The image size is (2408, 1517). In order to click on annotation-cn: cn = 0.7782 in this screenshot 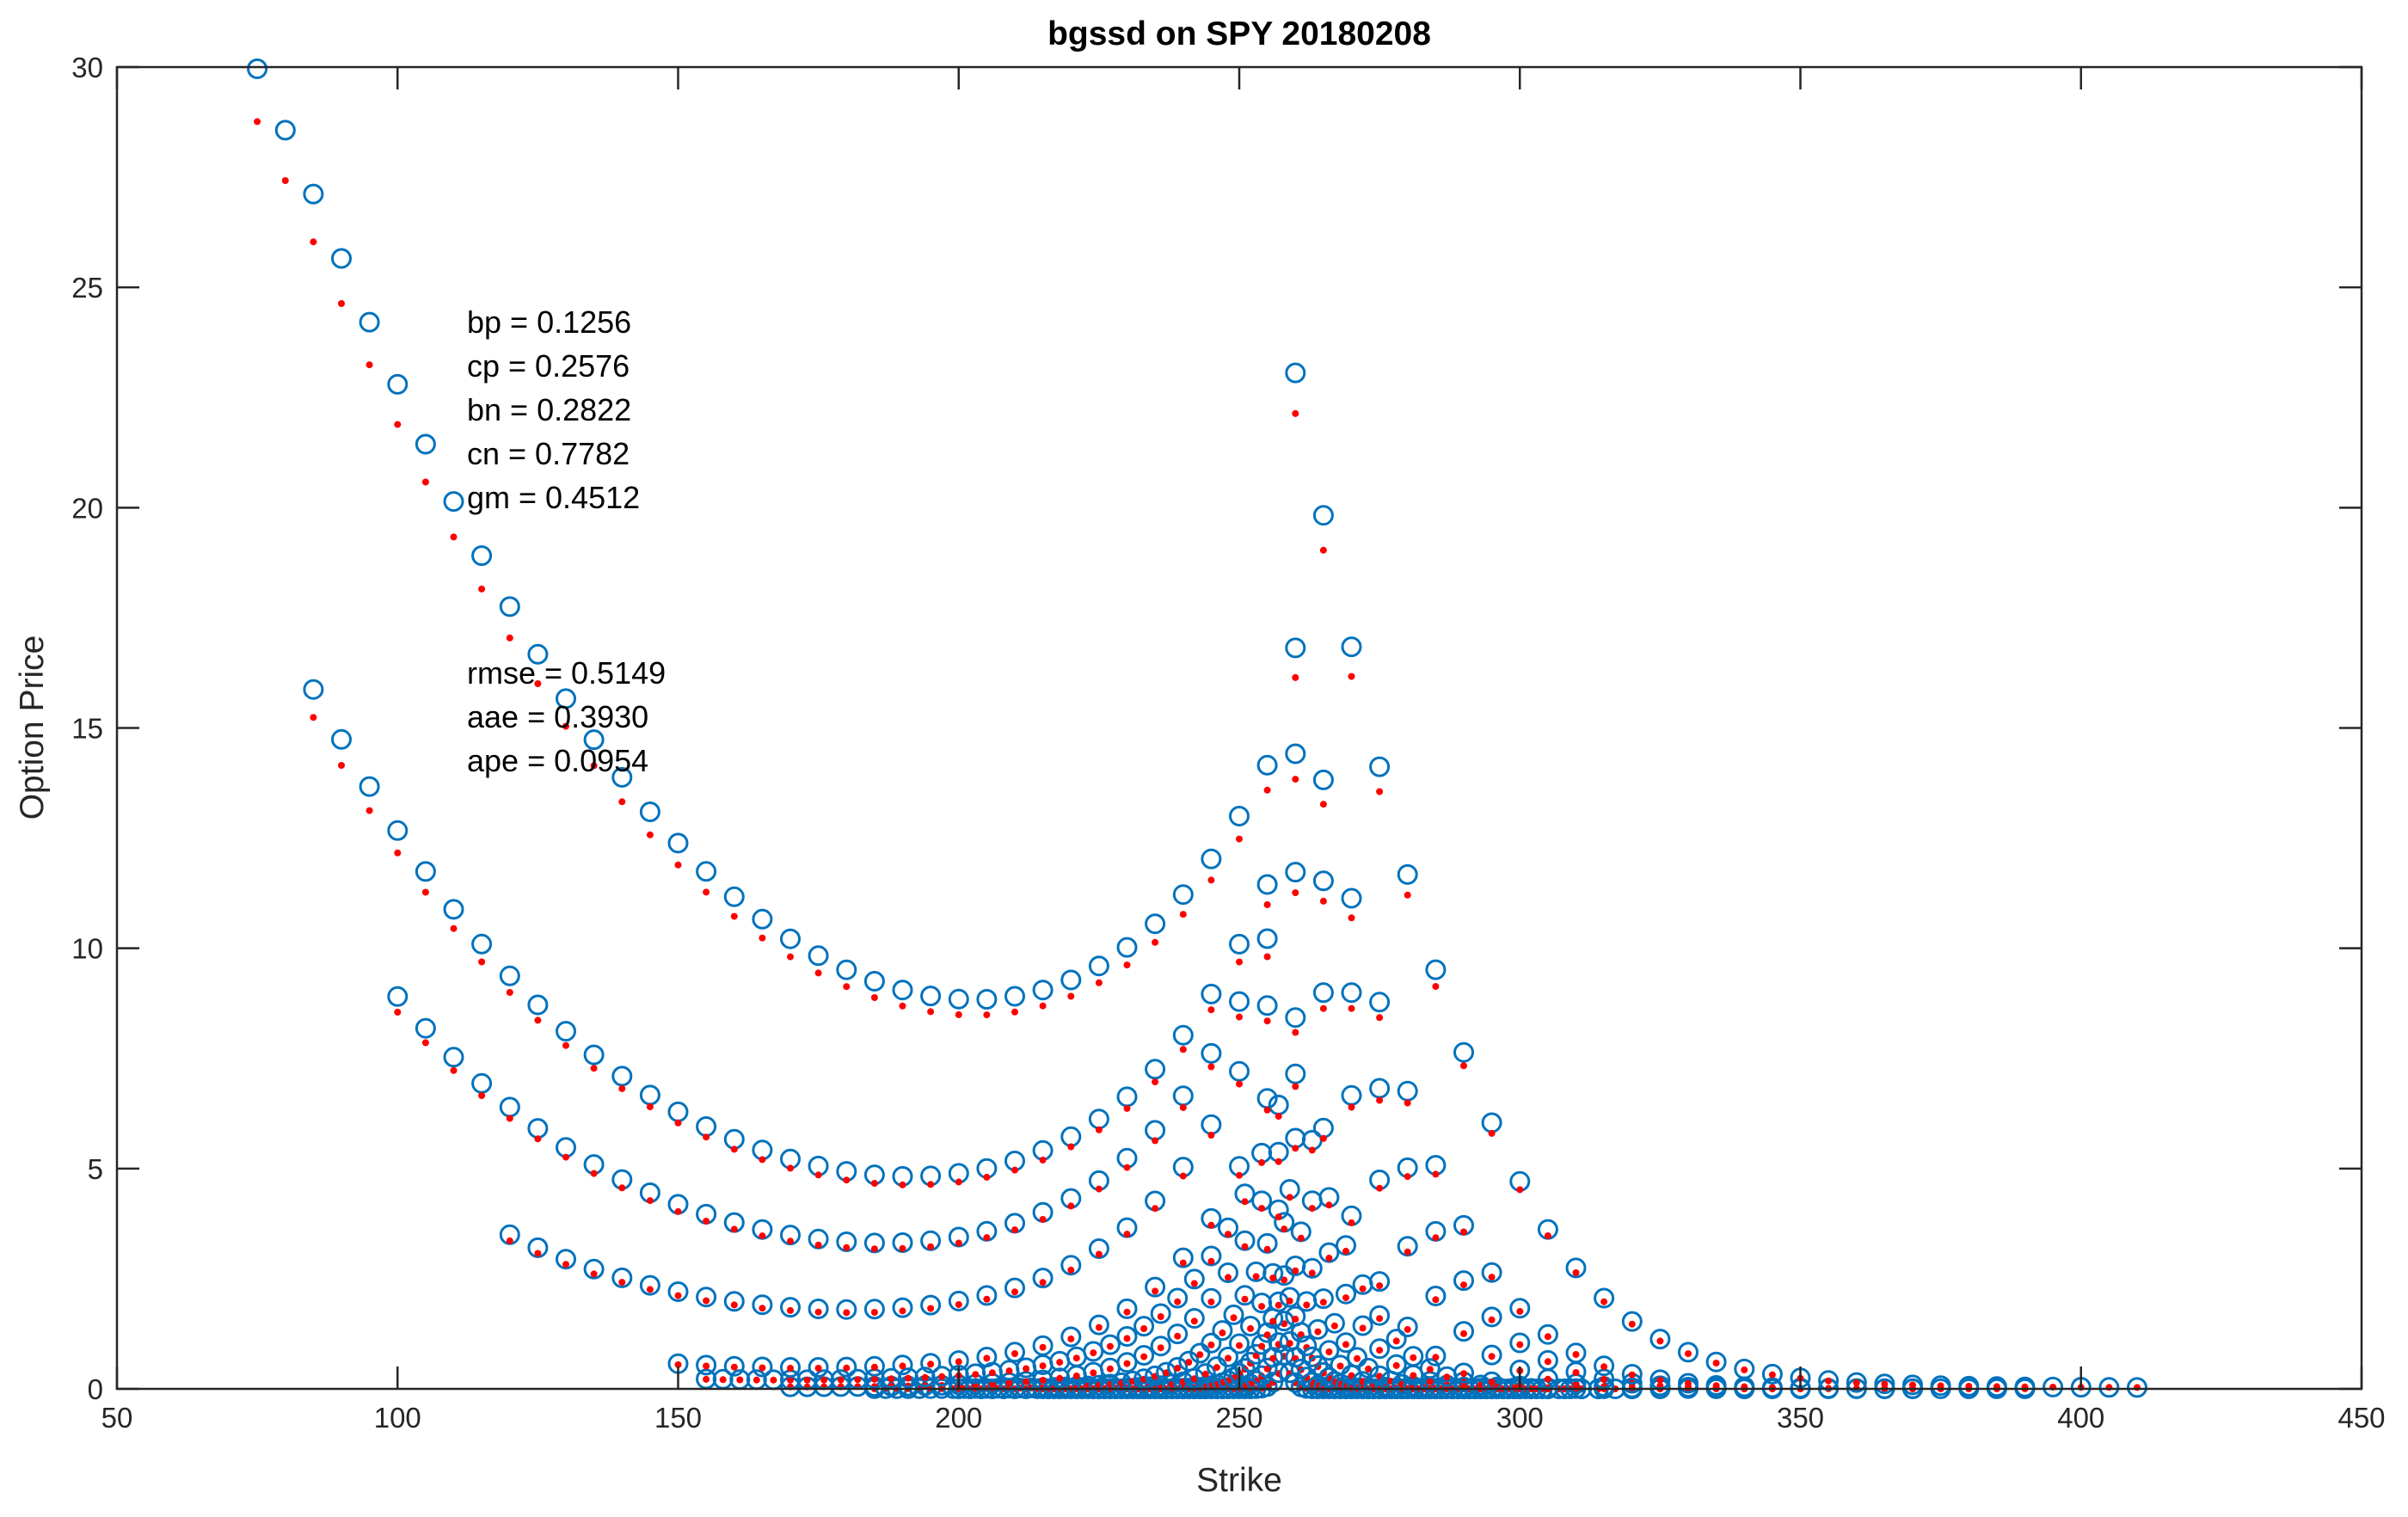, I will do `click(548, 453)`.